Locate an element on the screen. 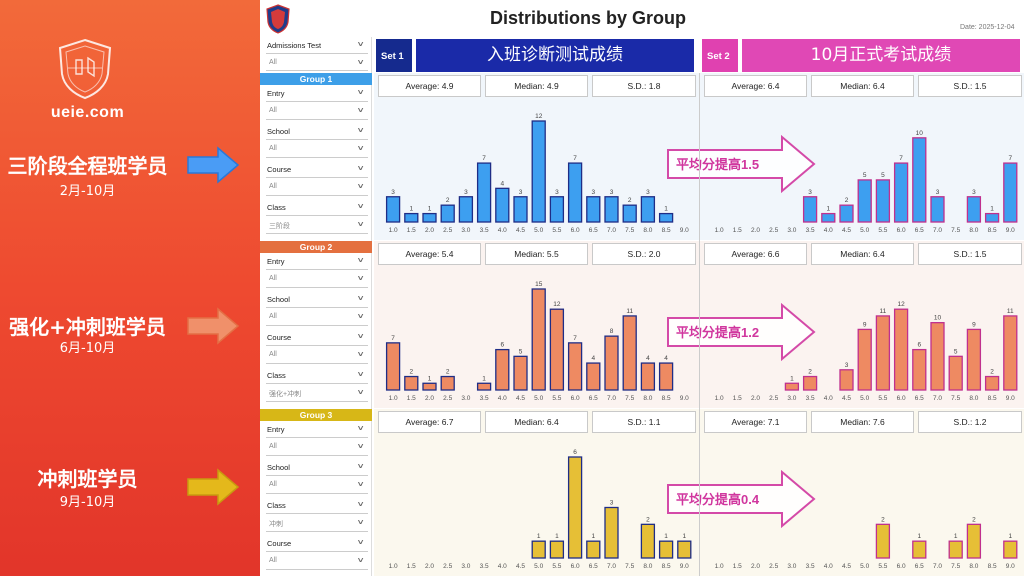 This screenshot has height=576, width=1024. data-label: 1 is located at coordinates (666, 536).